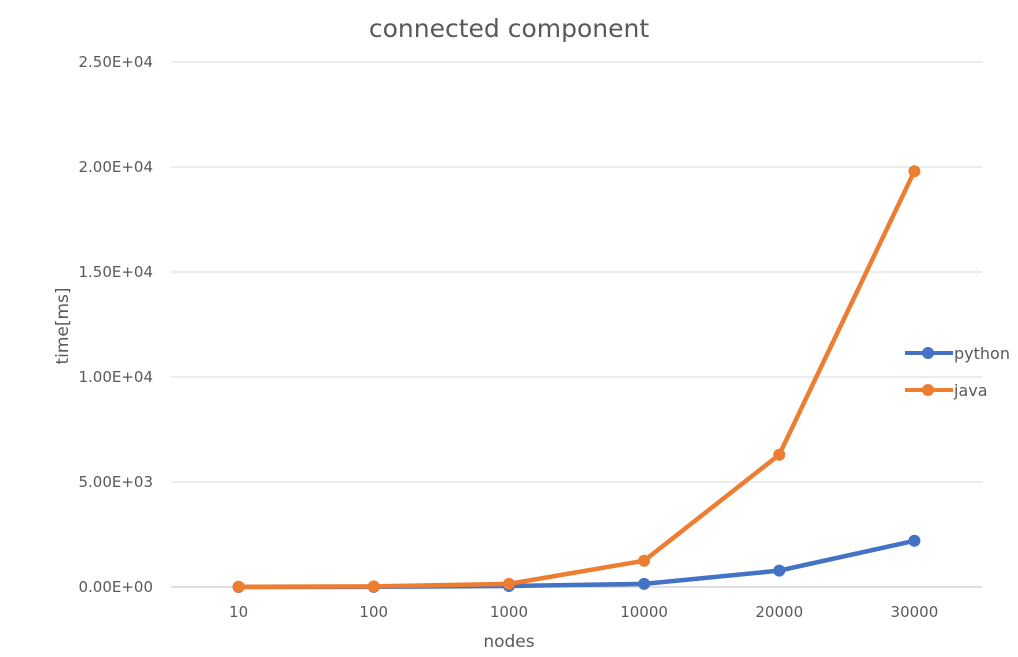 Image resolution: width=1018 pixels, height=657 pixels. Describe the element at coordinates (115, 272) in the screenshot. I see `y-tick-label: 1.50E+04` at that location.